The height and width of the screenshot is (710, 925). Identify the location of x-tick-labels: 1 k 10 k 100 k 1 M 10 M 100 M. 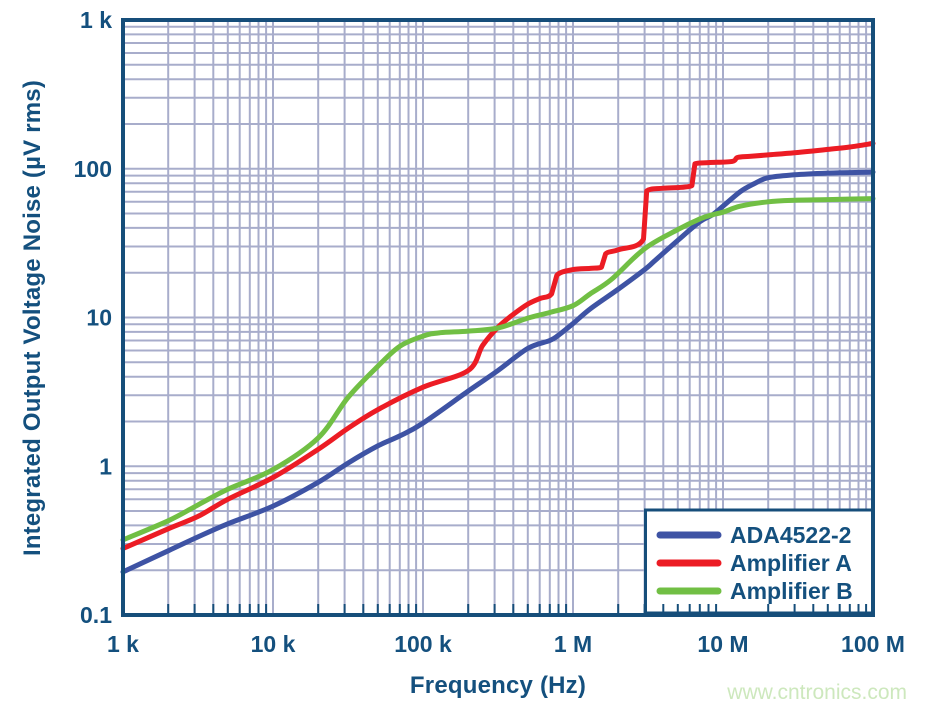
(506, 644).